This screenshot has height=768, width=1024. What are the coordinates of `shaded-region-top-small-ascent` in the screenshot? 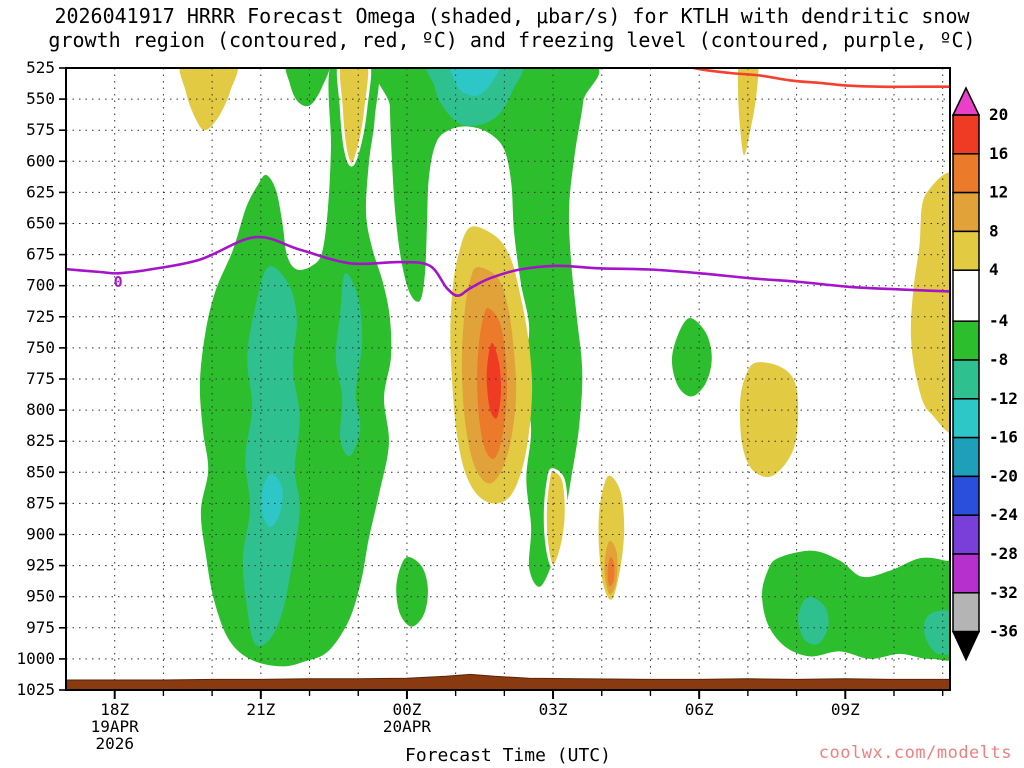 It's located at (307, 87).